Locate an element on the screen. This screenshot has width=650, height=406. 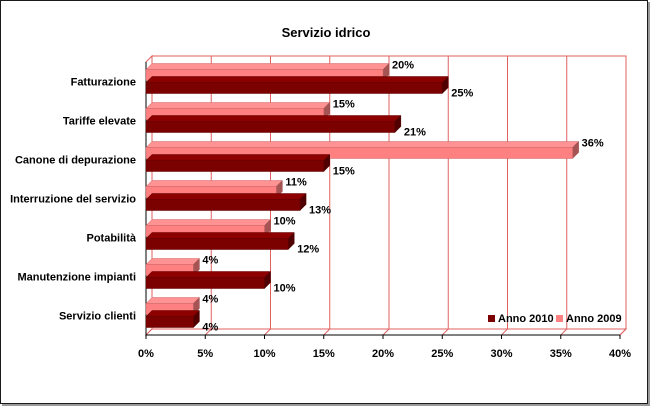
data-label-2010: 13% is located at coordinates (320, 211).